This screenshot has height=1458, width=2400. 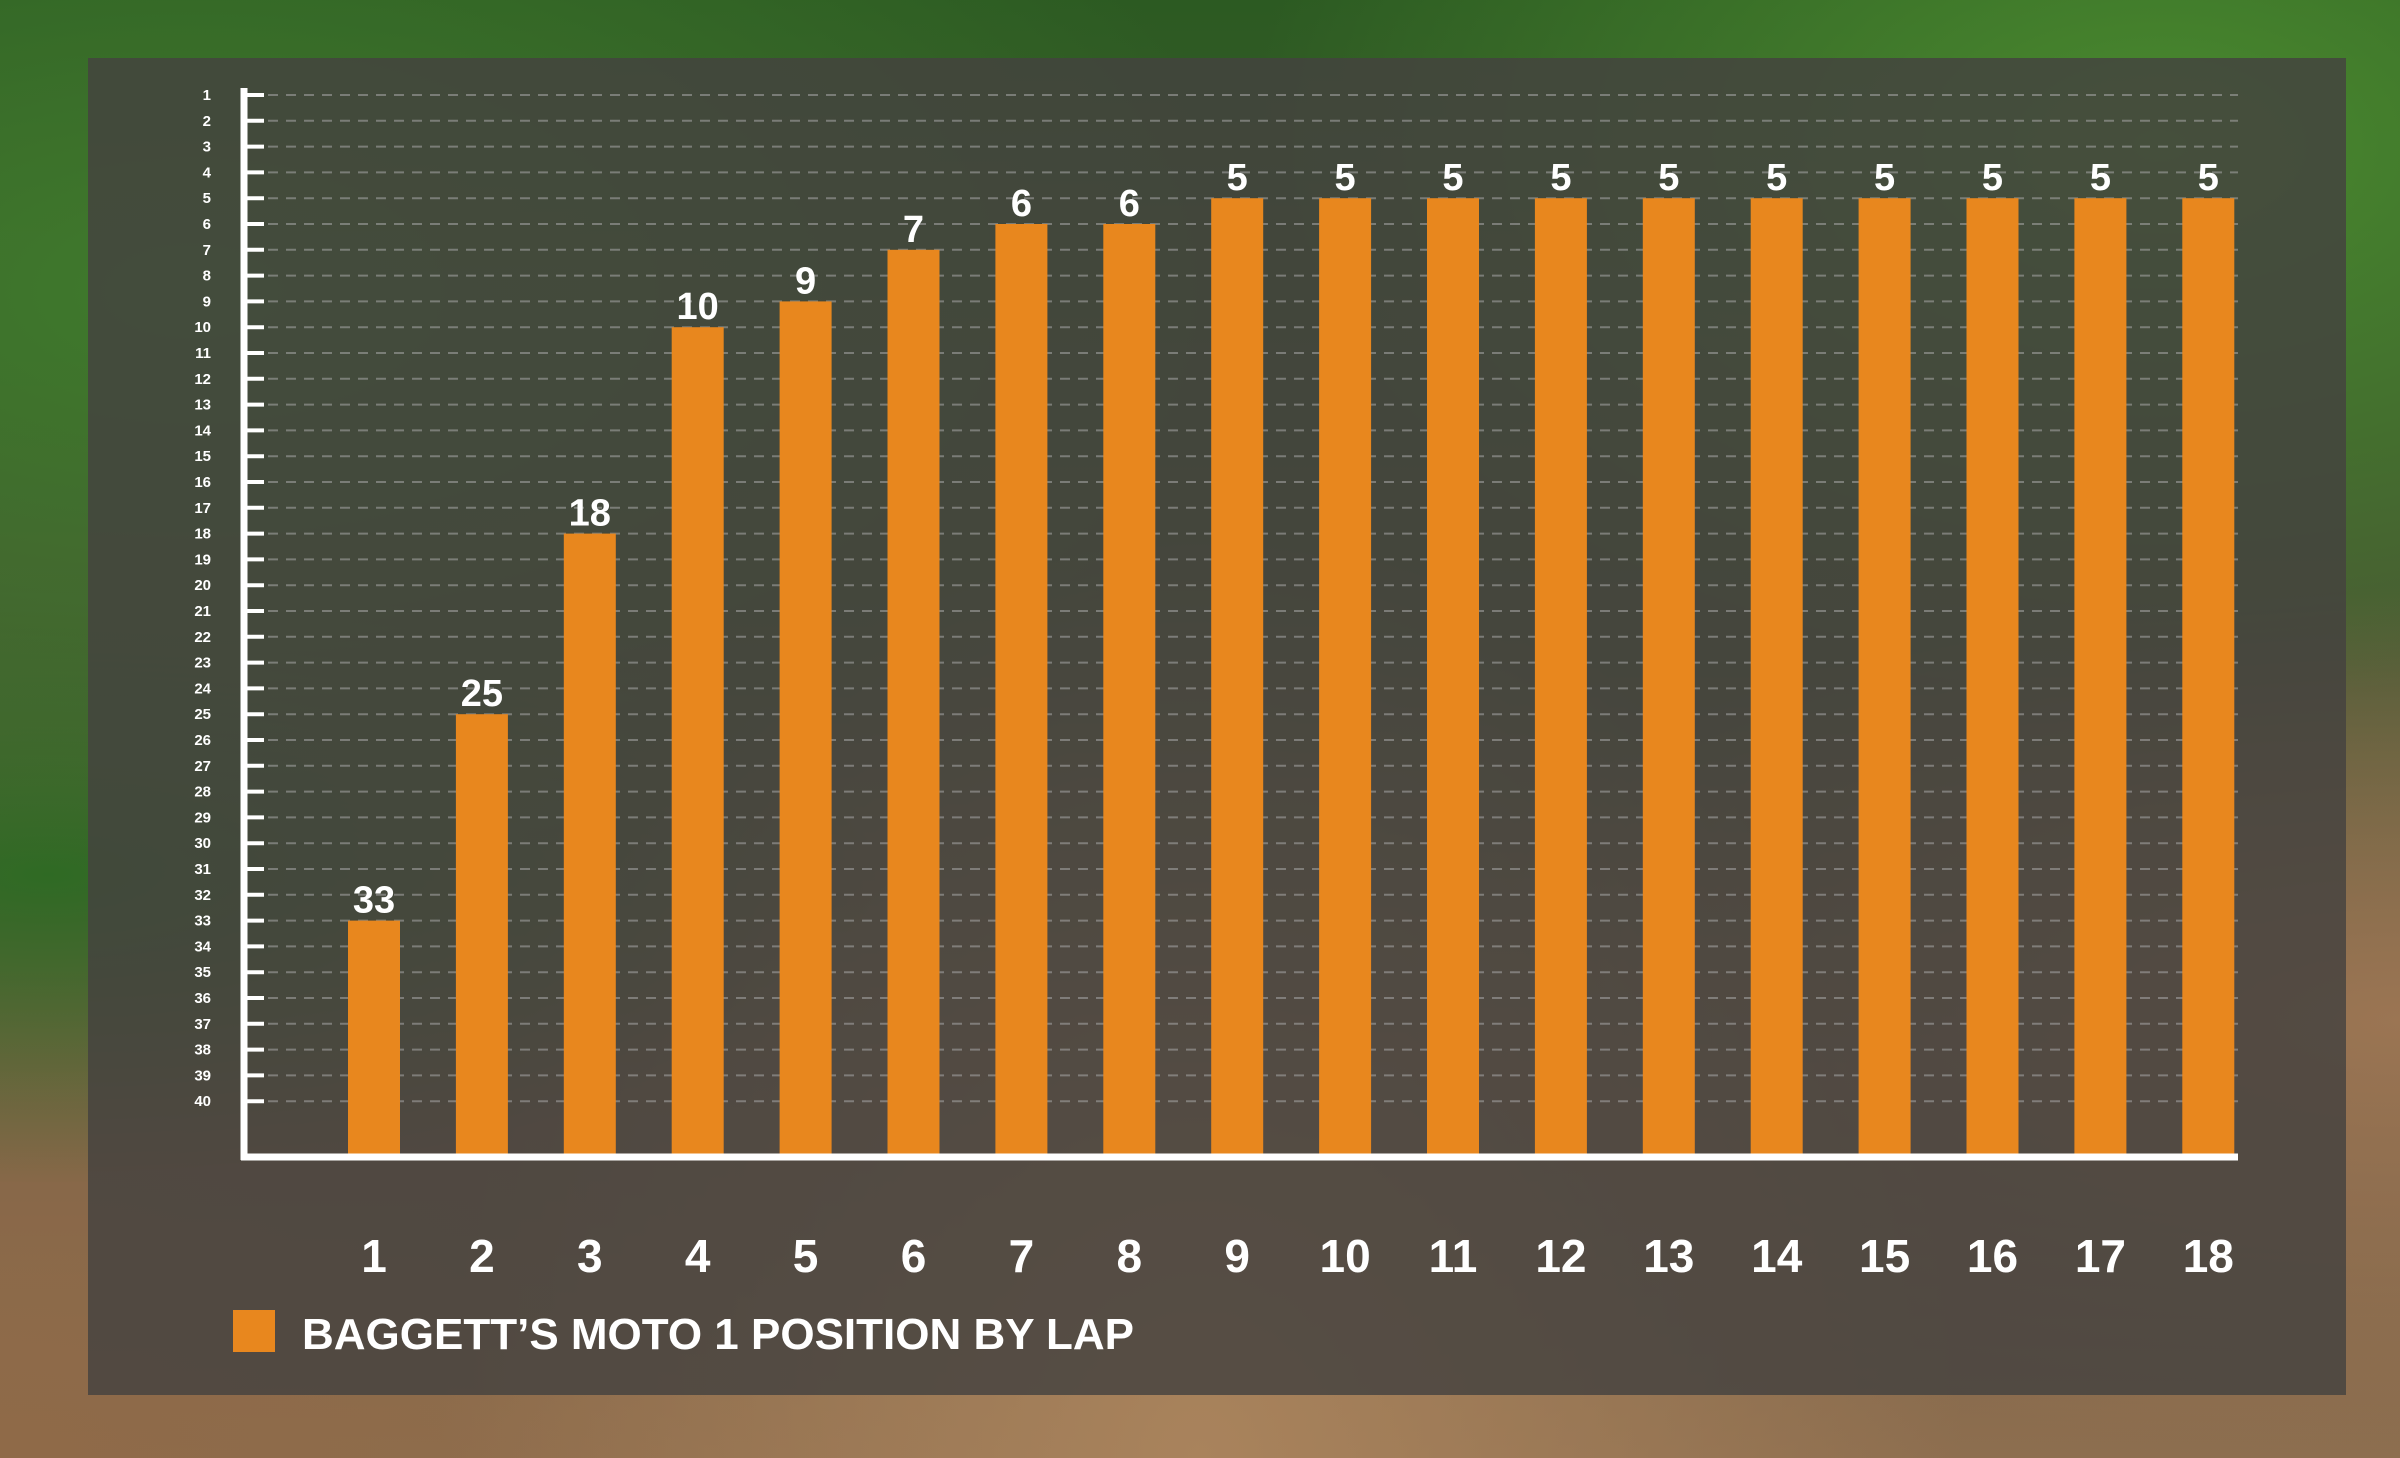 I want to click on y-tick-label: 21, so click(x=202, y=611).